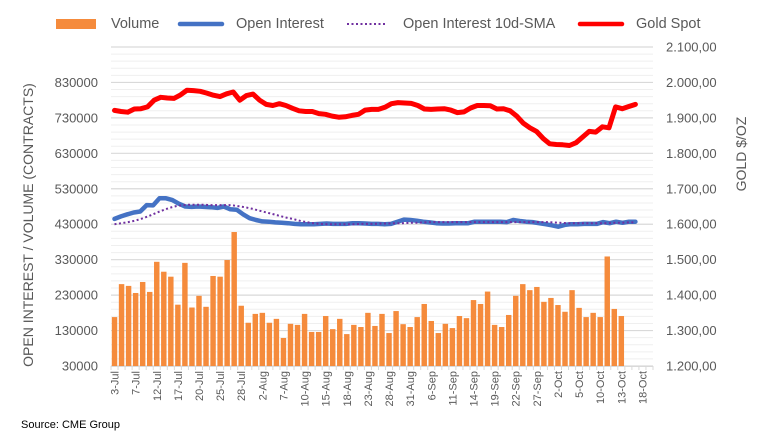 The width and height of the screenshot is (764, 446). I want to click on x-tick-label: 20-Jul, so click(200, 386).